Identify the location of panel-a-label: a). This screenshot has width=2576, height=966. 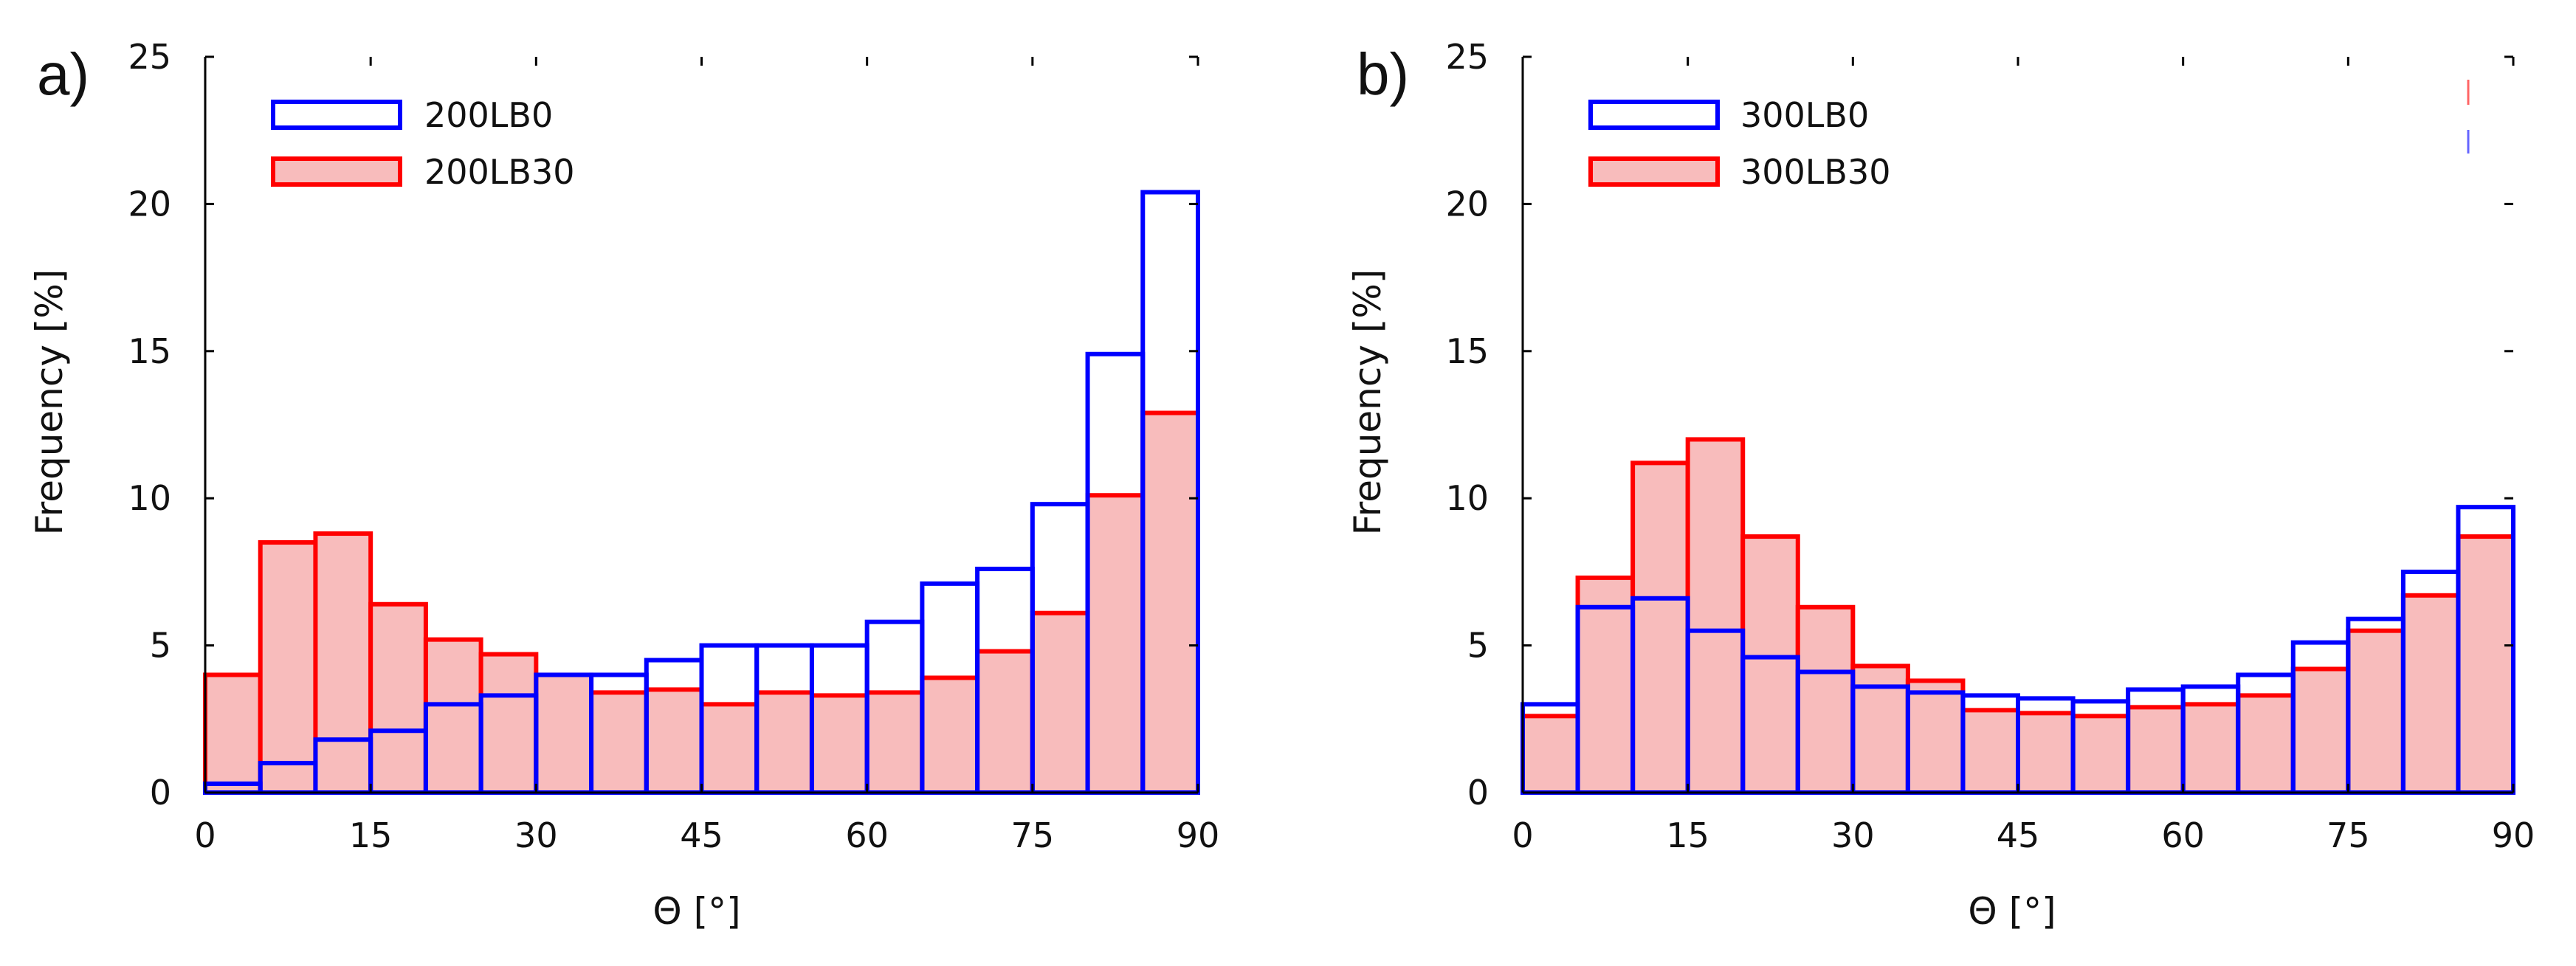
(63, 74).